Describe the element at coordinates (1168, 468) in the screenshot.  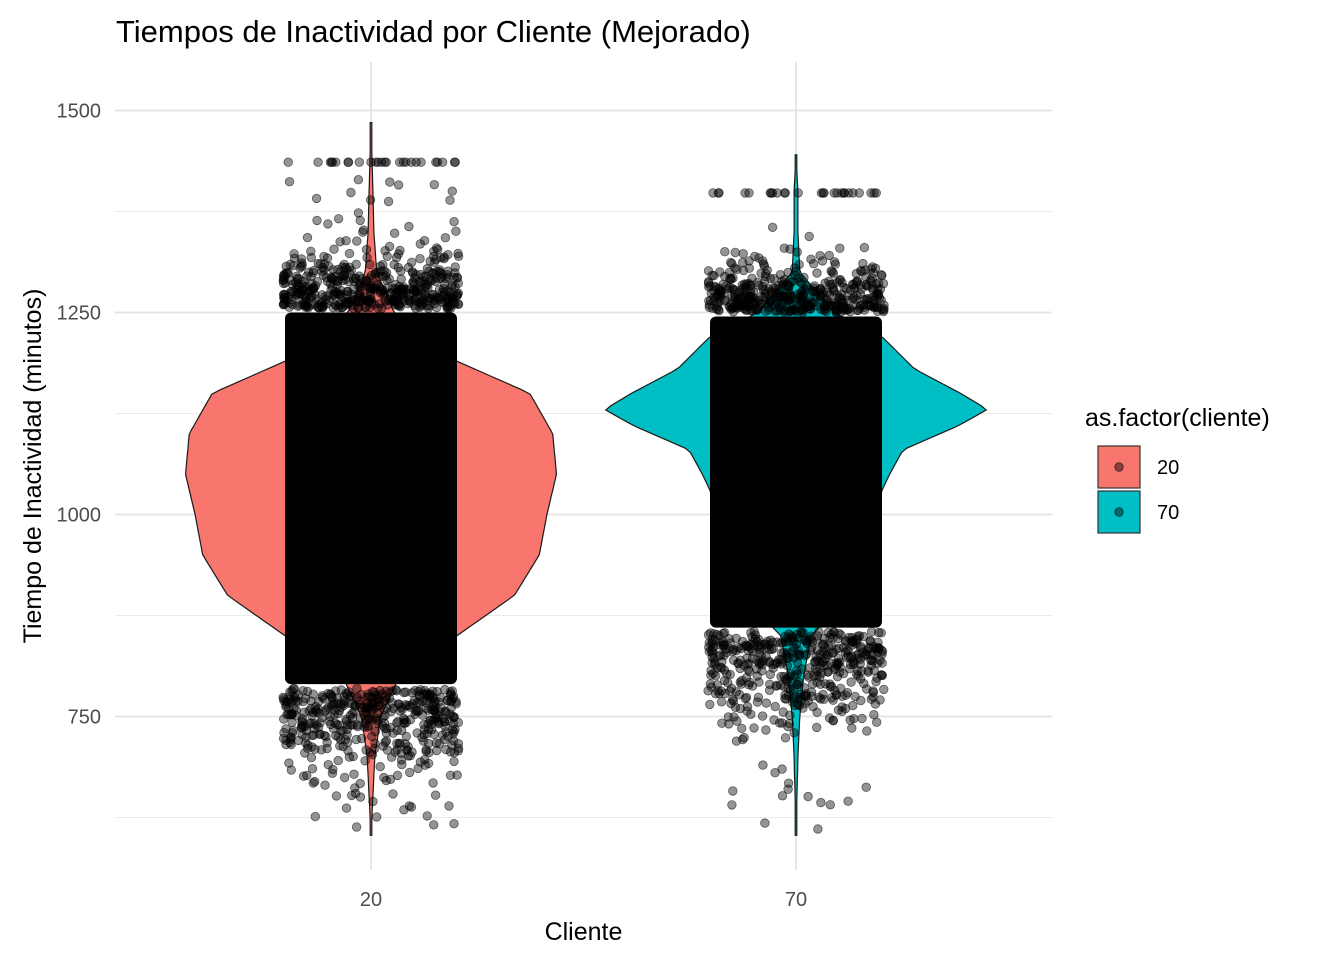
I see `legend-label: 20` at that location.